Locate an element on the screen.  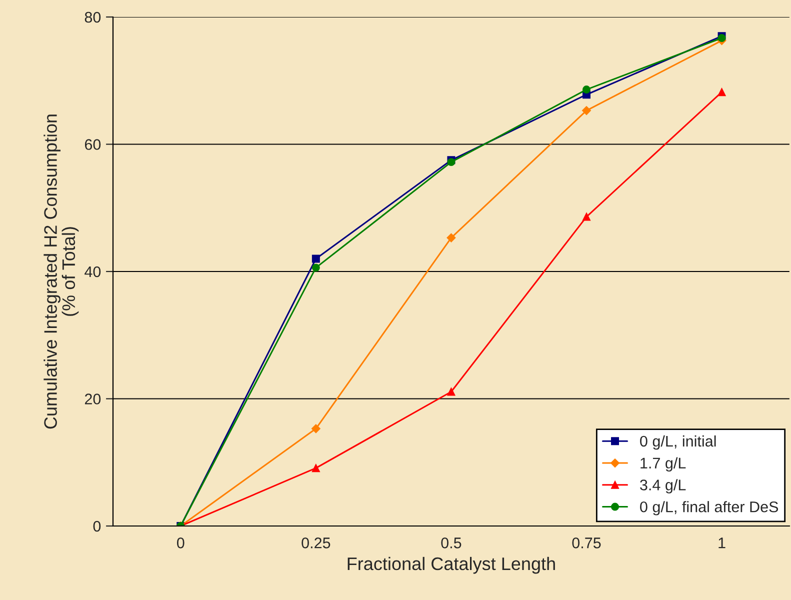
y-tick-label: 0 is located at coordinates (97, 526).